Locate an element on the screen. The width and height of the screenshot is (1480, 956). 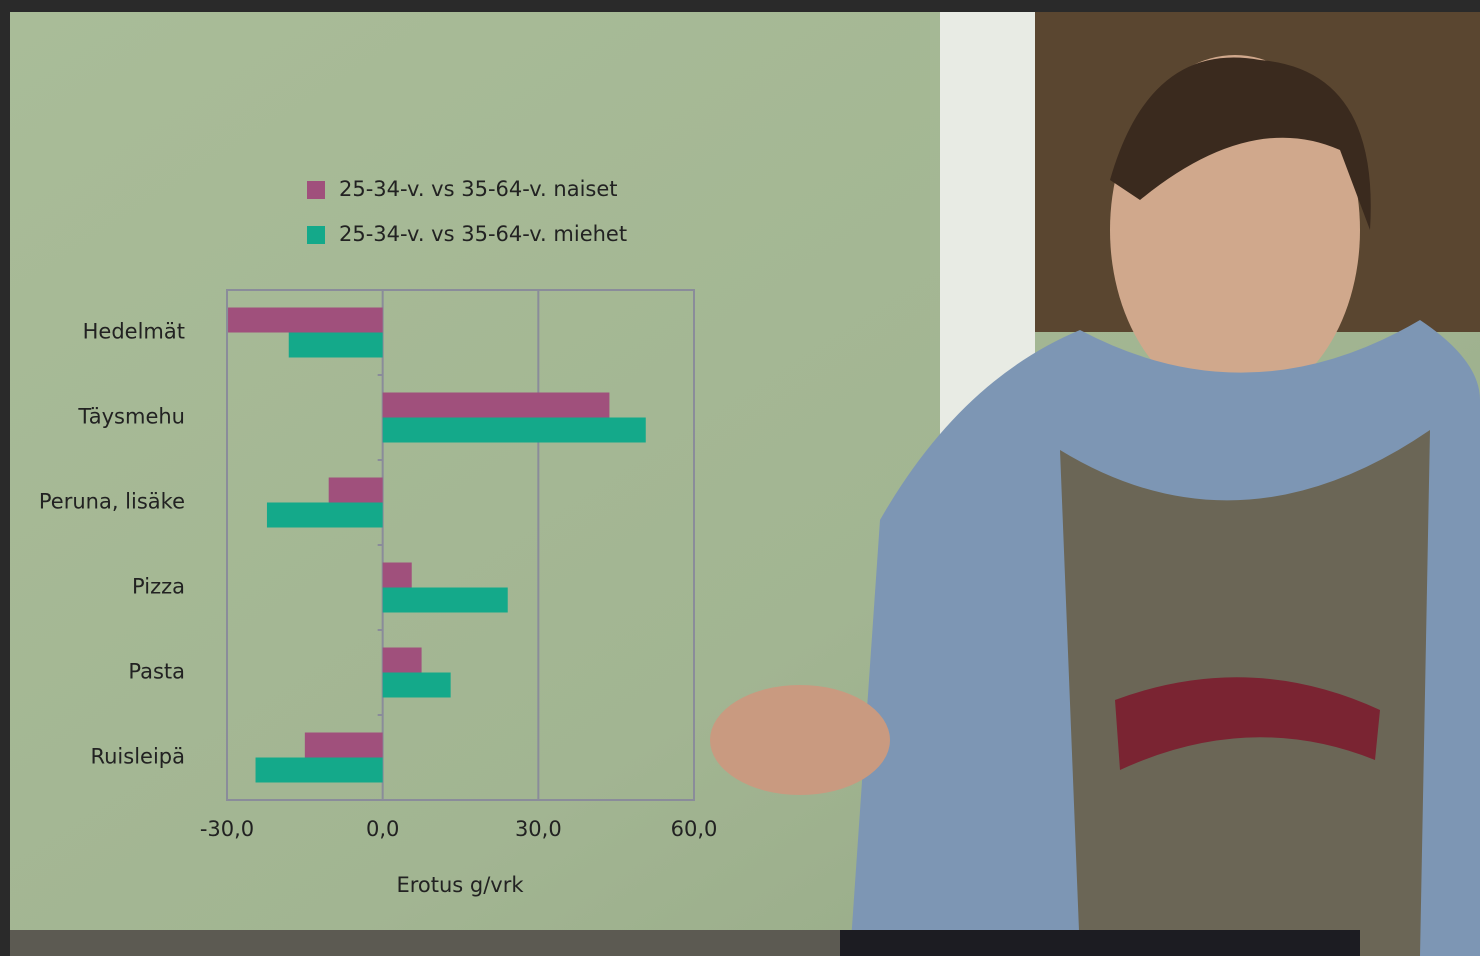
y-tick-label: Hedelmät is located at coordinates (134, 332).